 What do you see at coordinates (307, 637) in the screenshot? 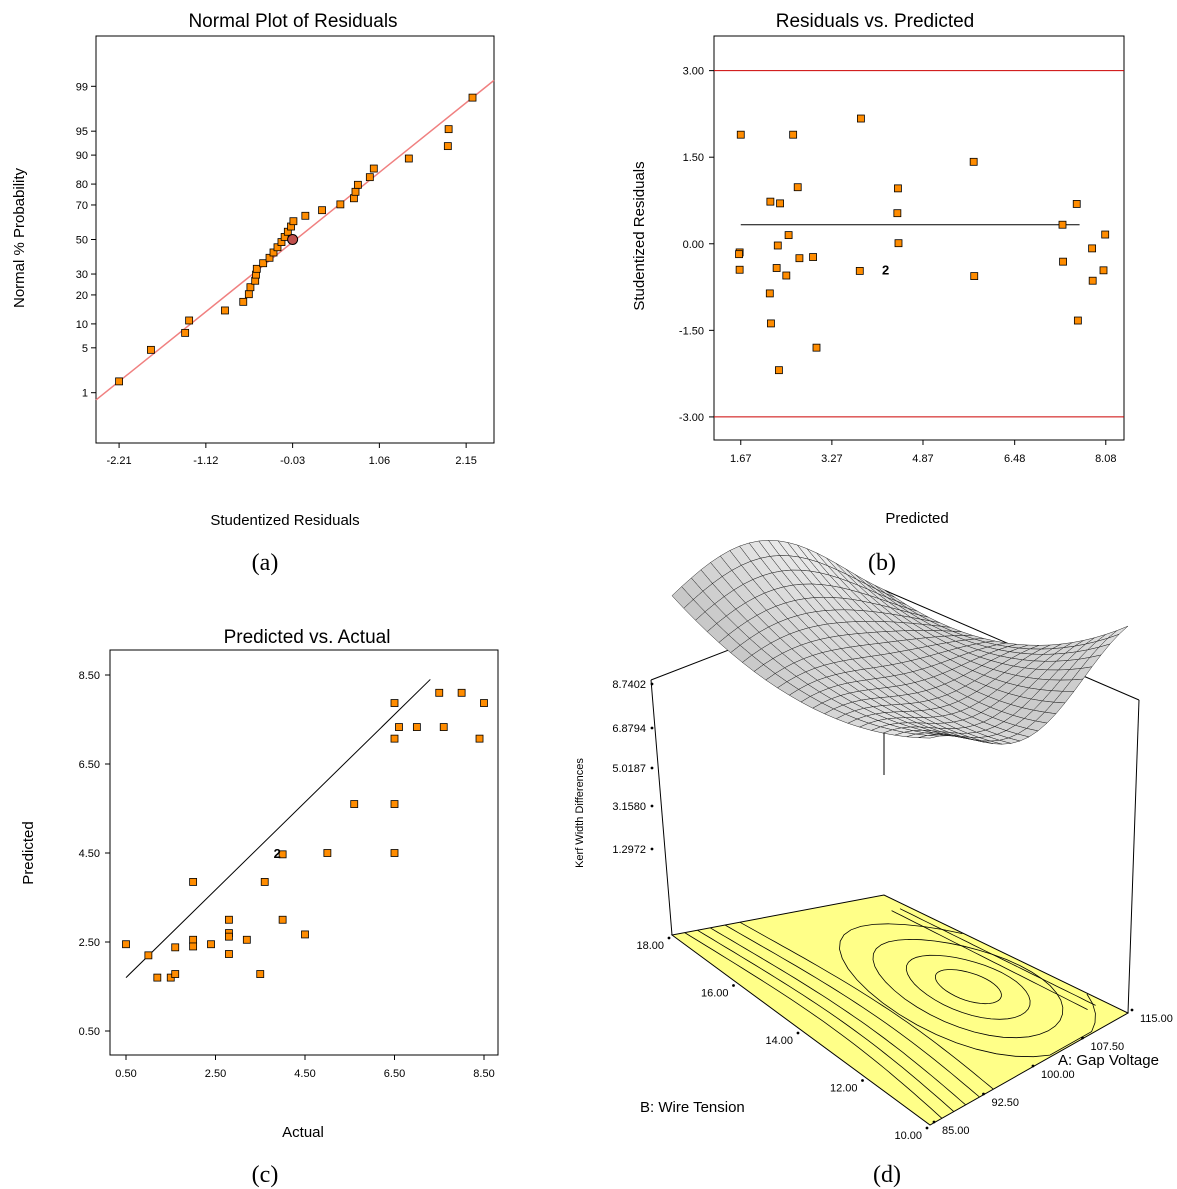
I see `panel-c-title: Predicted vs. Actual` at bounding box center [307, 637].